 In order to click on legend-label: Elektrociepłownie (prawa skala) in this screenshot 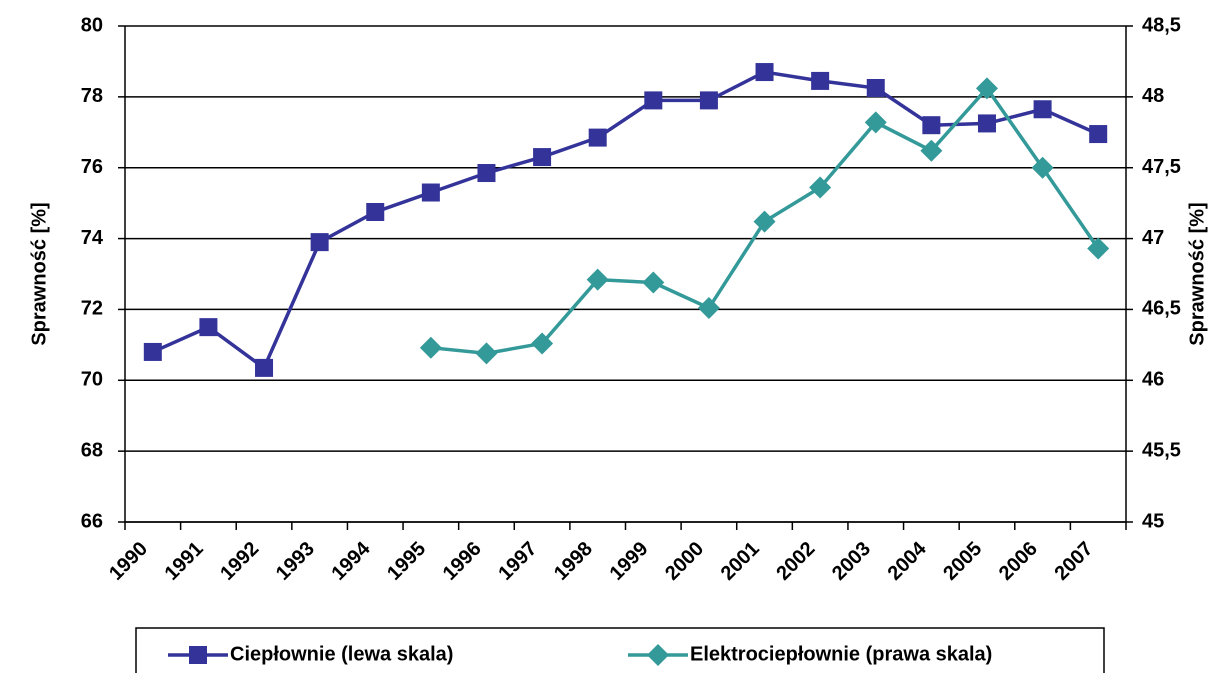, I will do `click(841, 654)`.